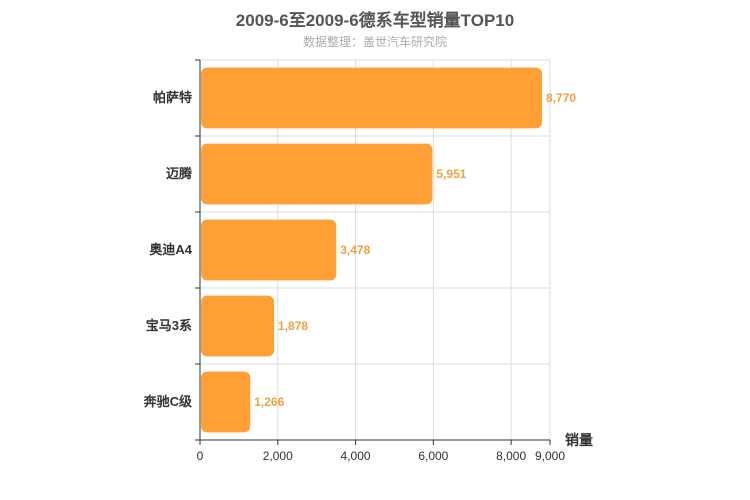  What do you see at coordinates (172, 97) in the screenshot?
I see `category-label-1: 帕萨特` at bounding box center [172, 97].